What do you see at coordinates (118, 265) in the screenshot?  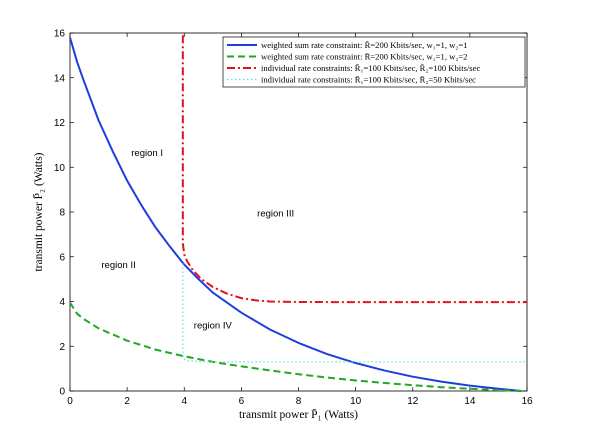 I see `region-label: region II` at bounding box center [118, 265].